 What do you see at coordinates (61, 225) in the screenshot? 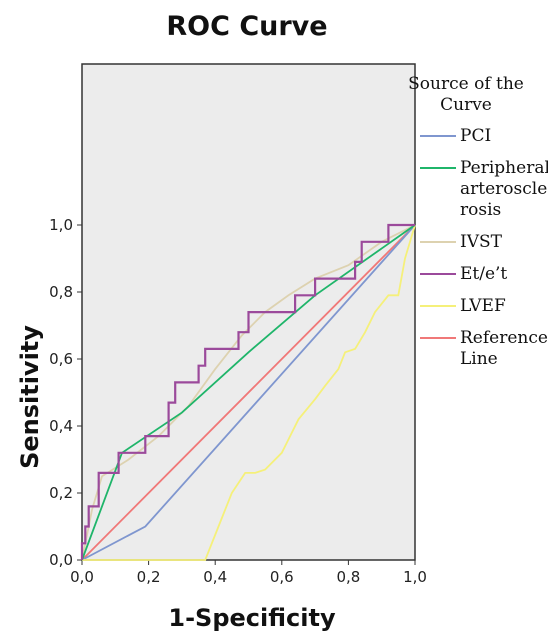
I see `y-tick-label: 1,0` at bounding box center [61, 225].